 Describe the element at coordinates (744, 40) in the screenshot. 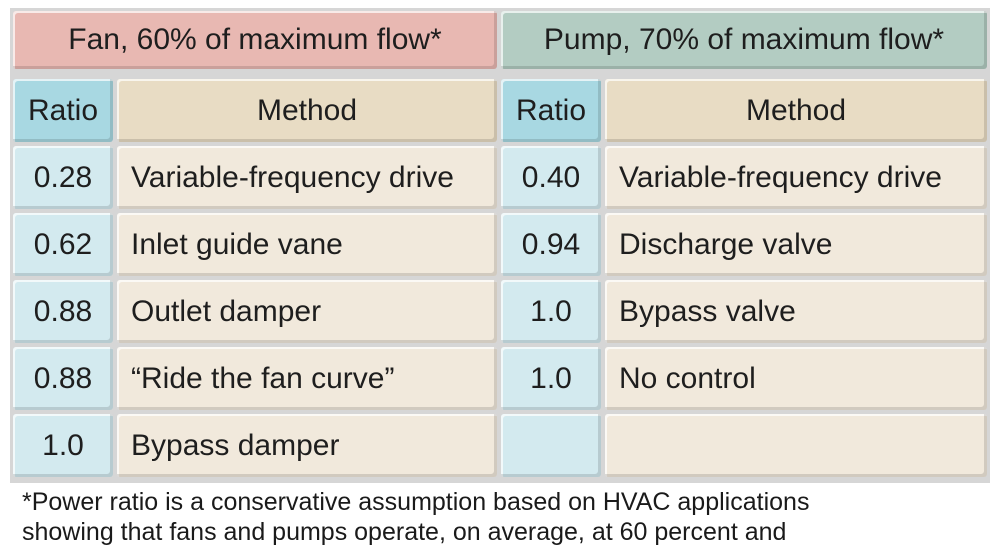

I see `pump-section-title: Pump, 70% of maximum flow*` at that location.